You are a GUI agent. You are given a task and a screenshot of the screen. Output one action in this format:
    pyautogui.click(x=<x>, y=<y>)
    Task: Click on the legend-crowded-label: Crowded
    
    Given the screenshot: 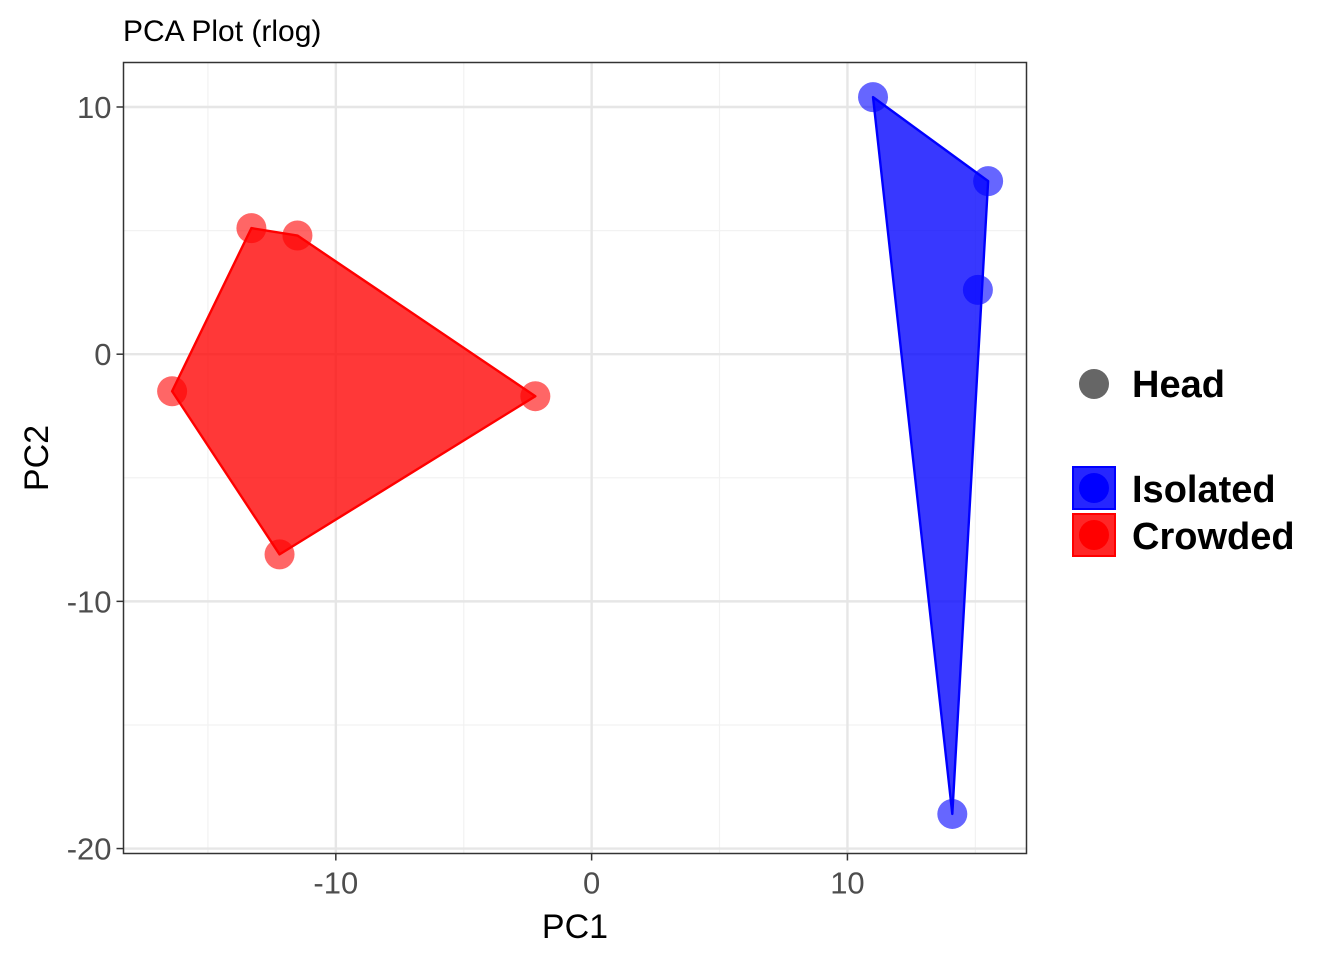 What is the action you would take?
    pyautogui.click(x=1213, y=537)
    